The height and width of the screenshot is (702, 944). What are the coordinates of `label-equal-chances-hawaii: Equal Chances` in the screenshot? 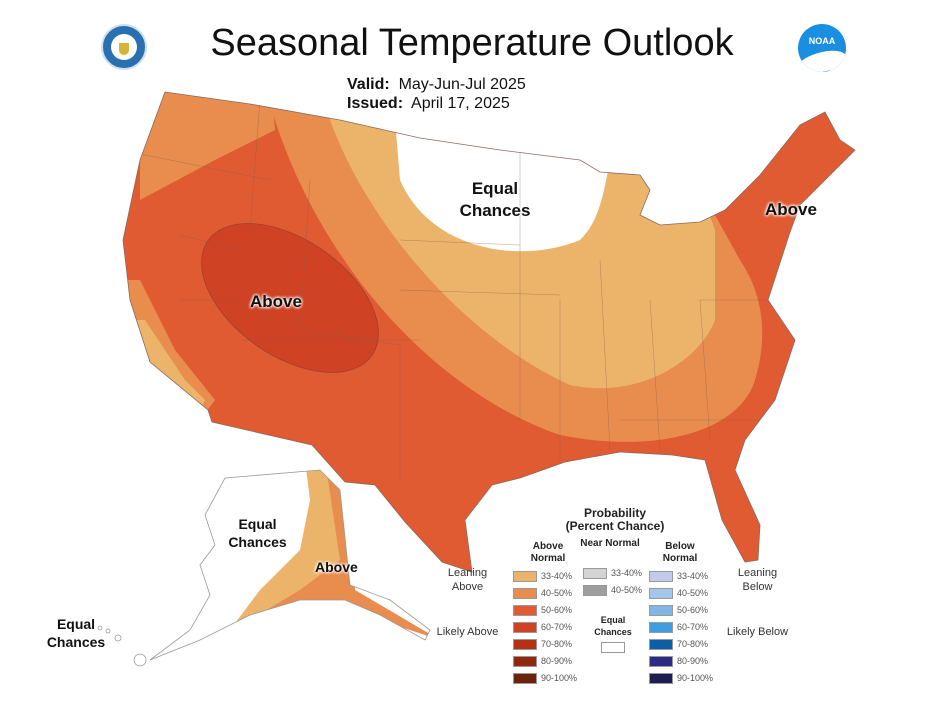 It's located at (76, 633).